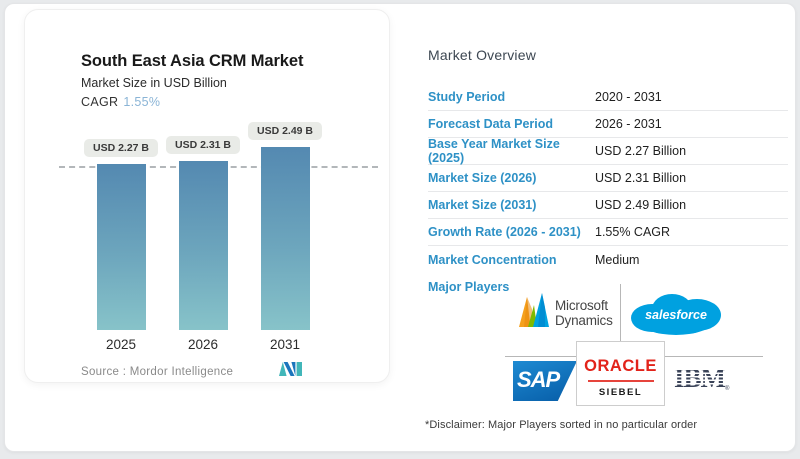 This screenshot has height=459, width=800. Describe the element at coordinates (121, 344) in the screenshot. I see `x-tick-2025: 2025` at that location.